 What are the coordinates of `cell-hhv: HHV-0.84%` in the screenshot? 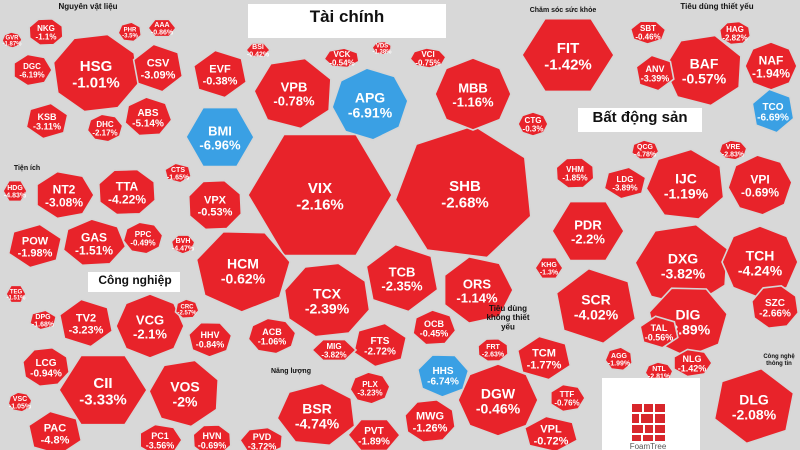 It's located at (210, 339).